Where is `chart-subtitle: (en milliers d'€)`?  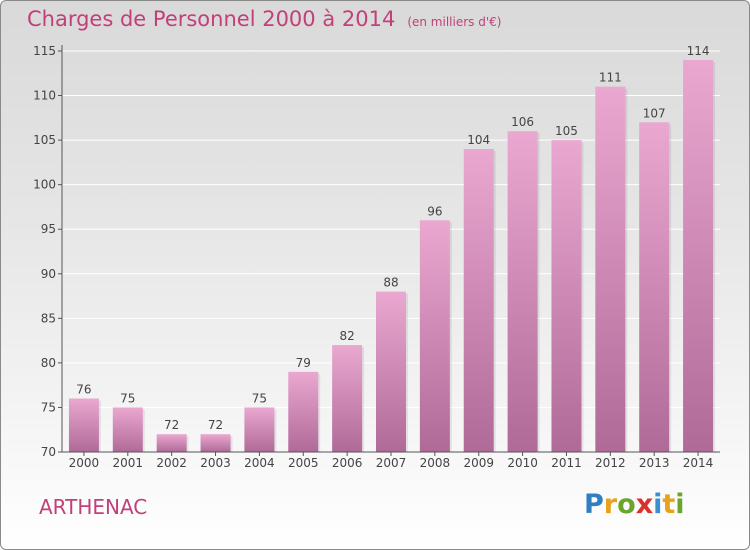 chart-subtitle: (en milliers d'€) is located at coordinates (454, 22).